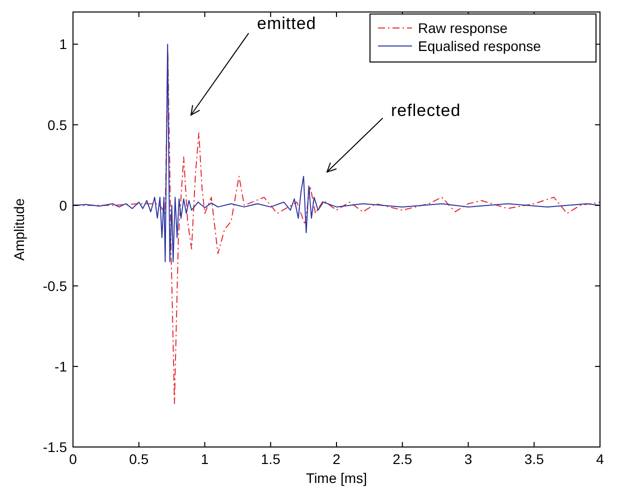  I want to click on legend-label: Equalised response, so click(480, 46).